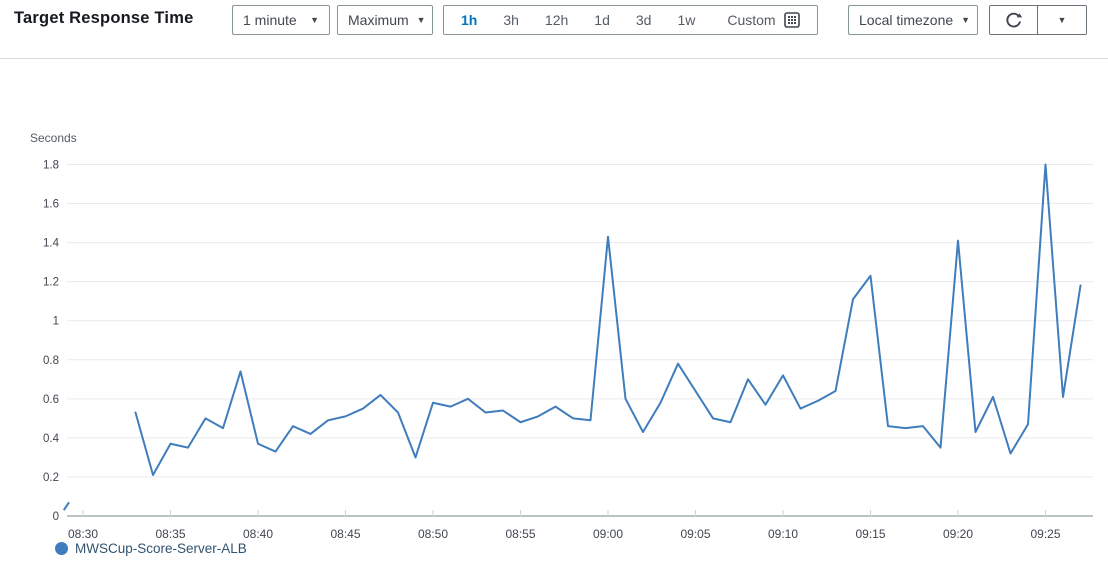 This screenshot has height=569, width=1108. What do you see at coordinates (51, 205) in the screenshot?
I see `svg-text: 1.6` at bounding box center [51, 205].